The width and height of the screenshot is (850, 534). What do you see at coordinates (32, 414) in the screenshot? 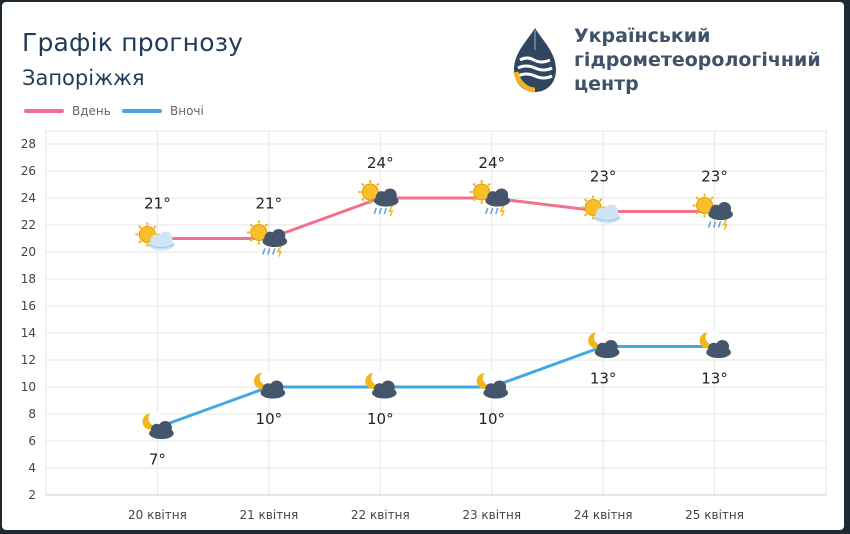
I see `y-tick-label: 8` at bounding box center [32, 414].